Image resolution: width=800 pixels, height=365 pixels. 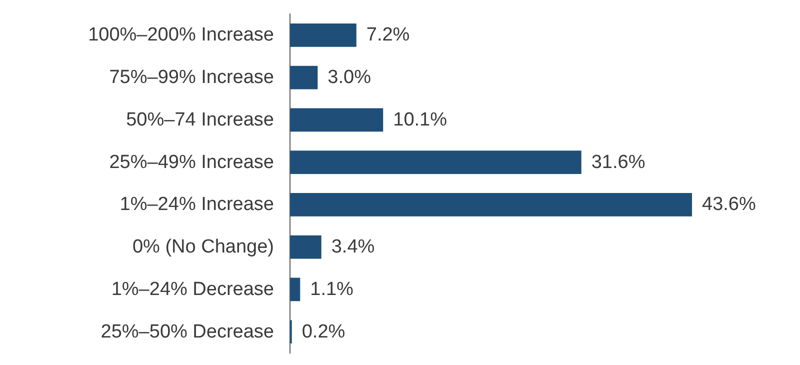 I want to click on data-label: 0.2%, so click(x=324, y=331).